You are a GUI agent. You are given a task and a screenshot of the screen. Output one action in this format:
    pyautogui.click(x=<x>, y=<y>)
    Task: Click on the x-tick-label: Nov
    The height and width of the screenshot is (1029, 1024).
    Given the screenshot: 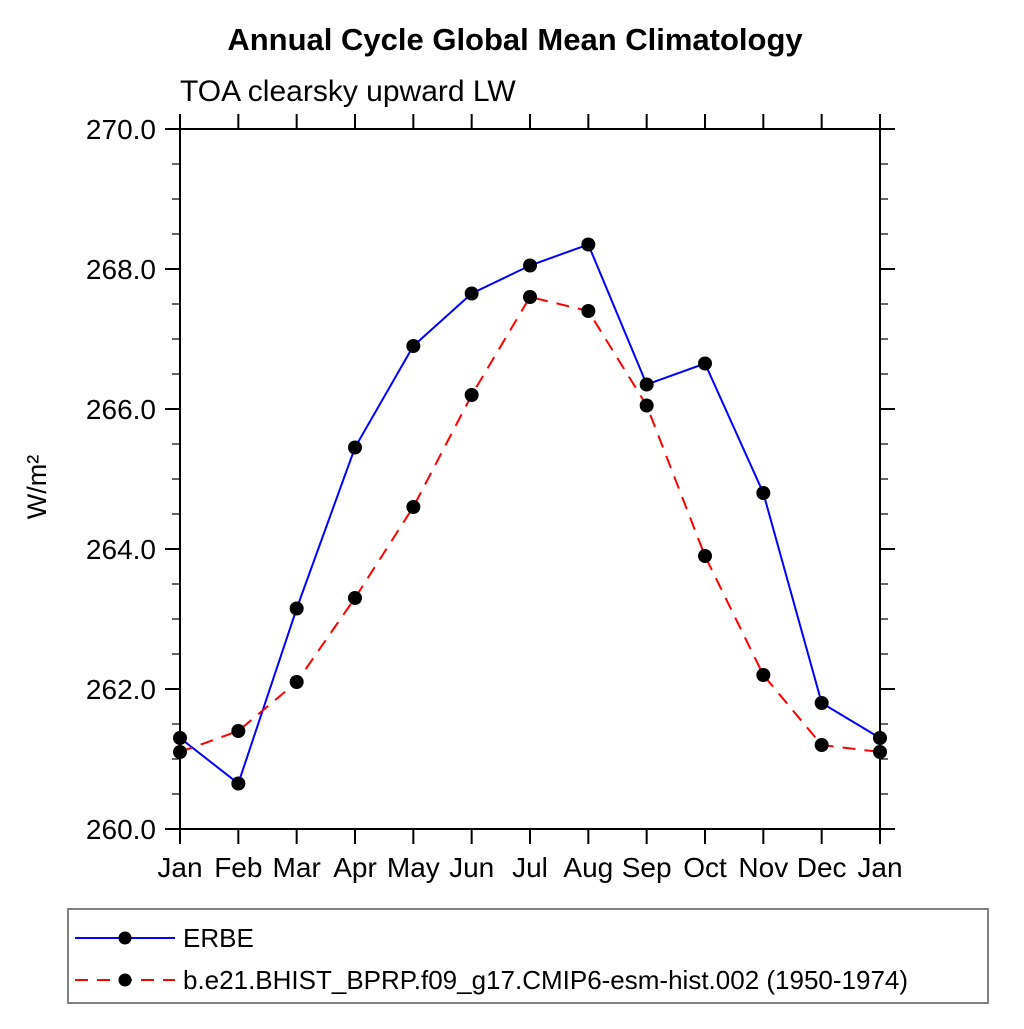 What is the action you would take?
    pyautogui.click(x=763, y=867)
    